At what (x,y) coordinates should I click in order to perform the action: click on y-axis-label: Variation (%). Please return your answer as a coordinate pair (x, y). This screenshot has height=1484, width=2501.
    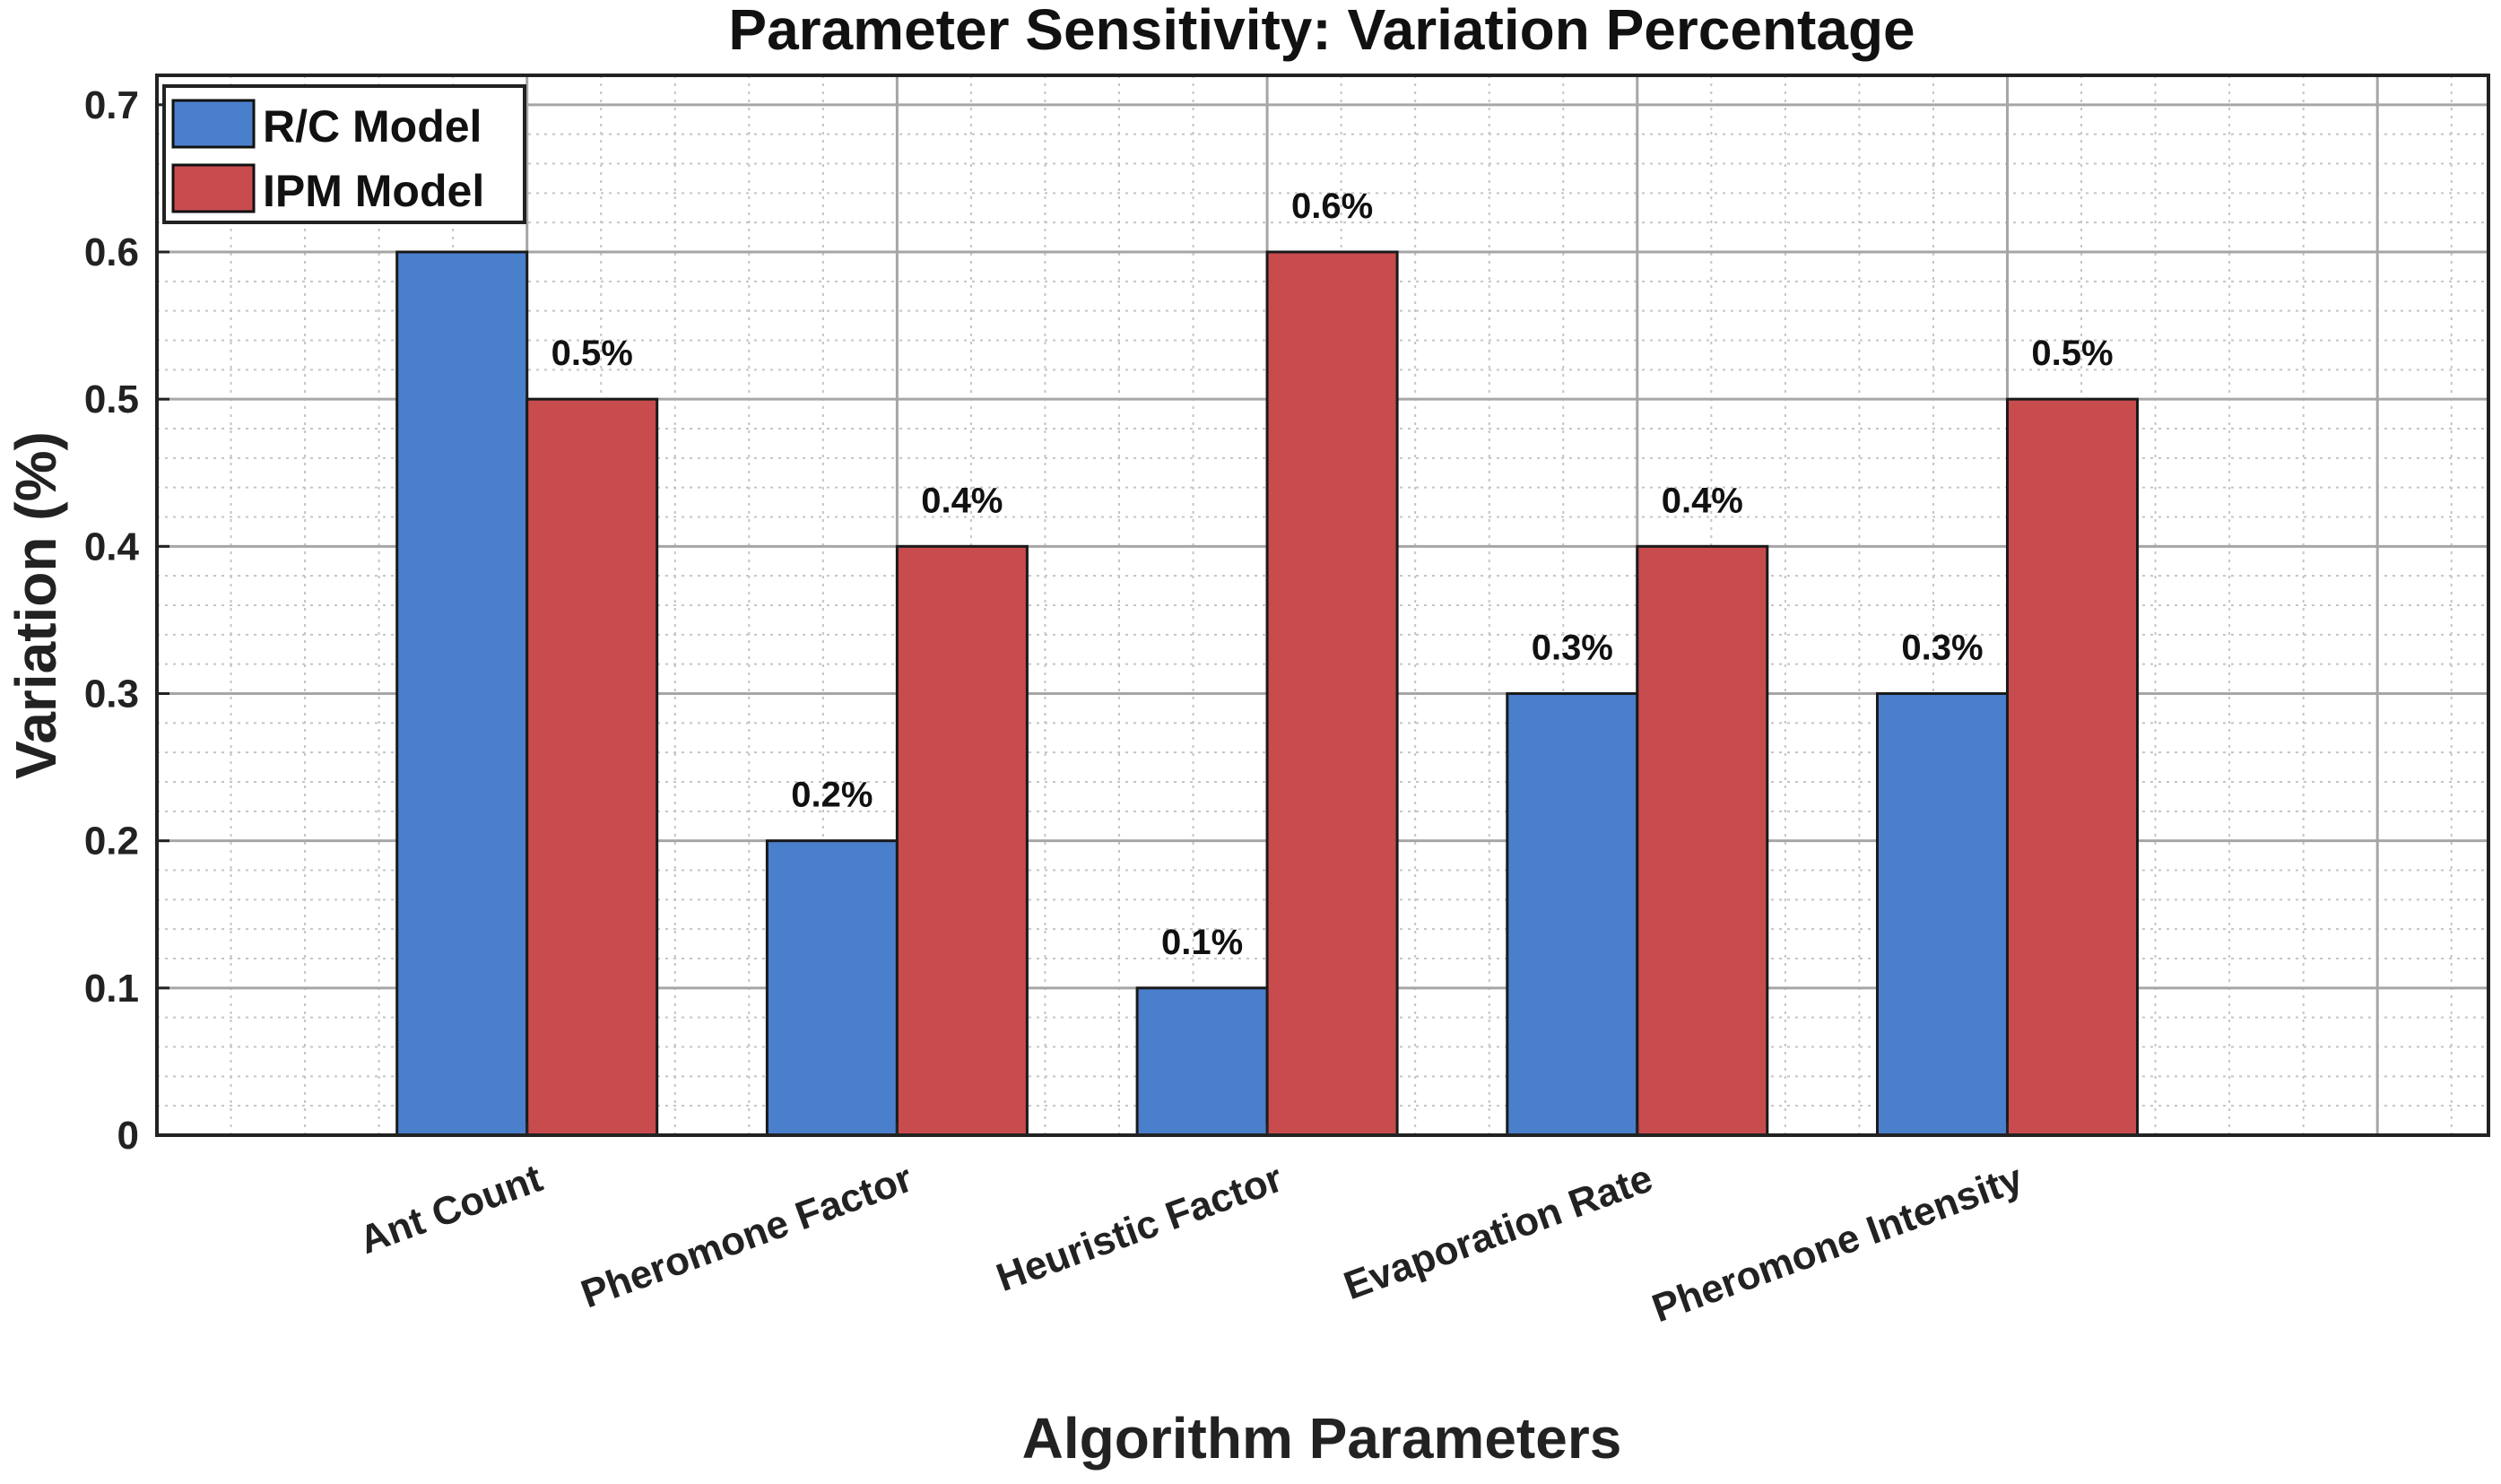
    Looking at the image, I should click on (36, 605).